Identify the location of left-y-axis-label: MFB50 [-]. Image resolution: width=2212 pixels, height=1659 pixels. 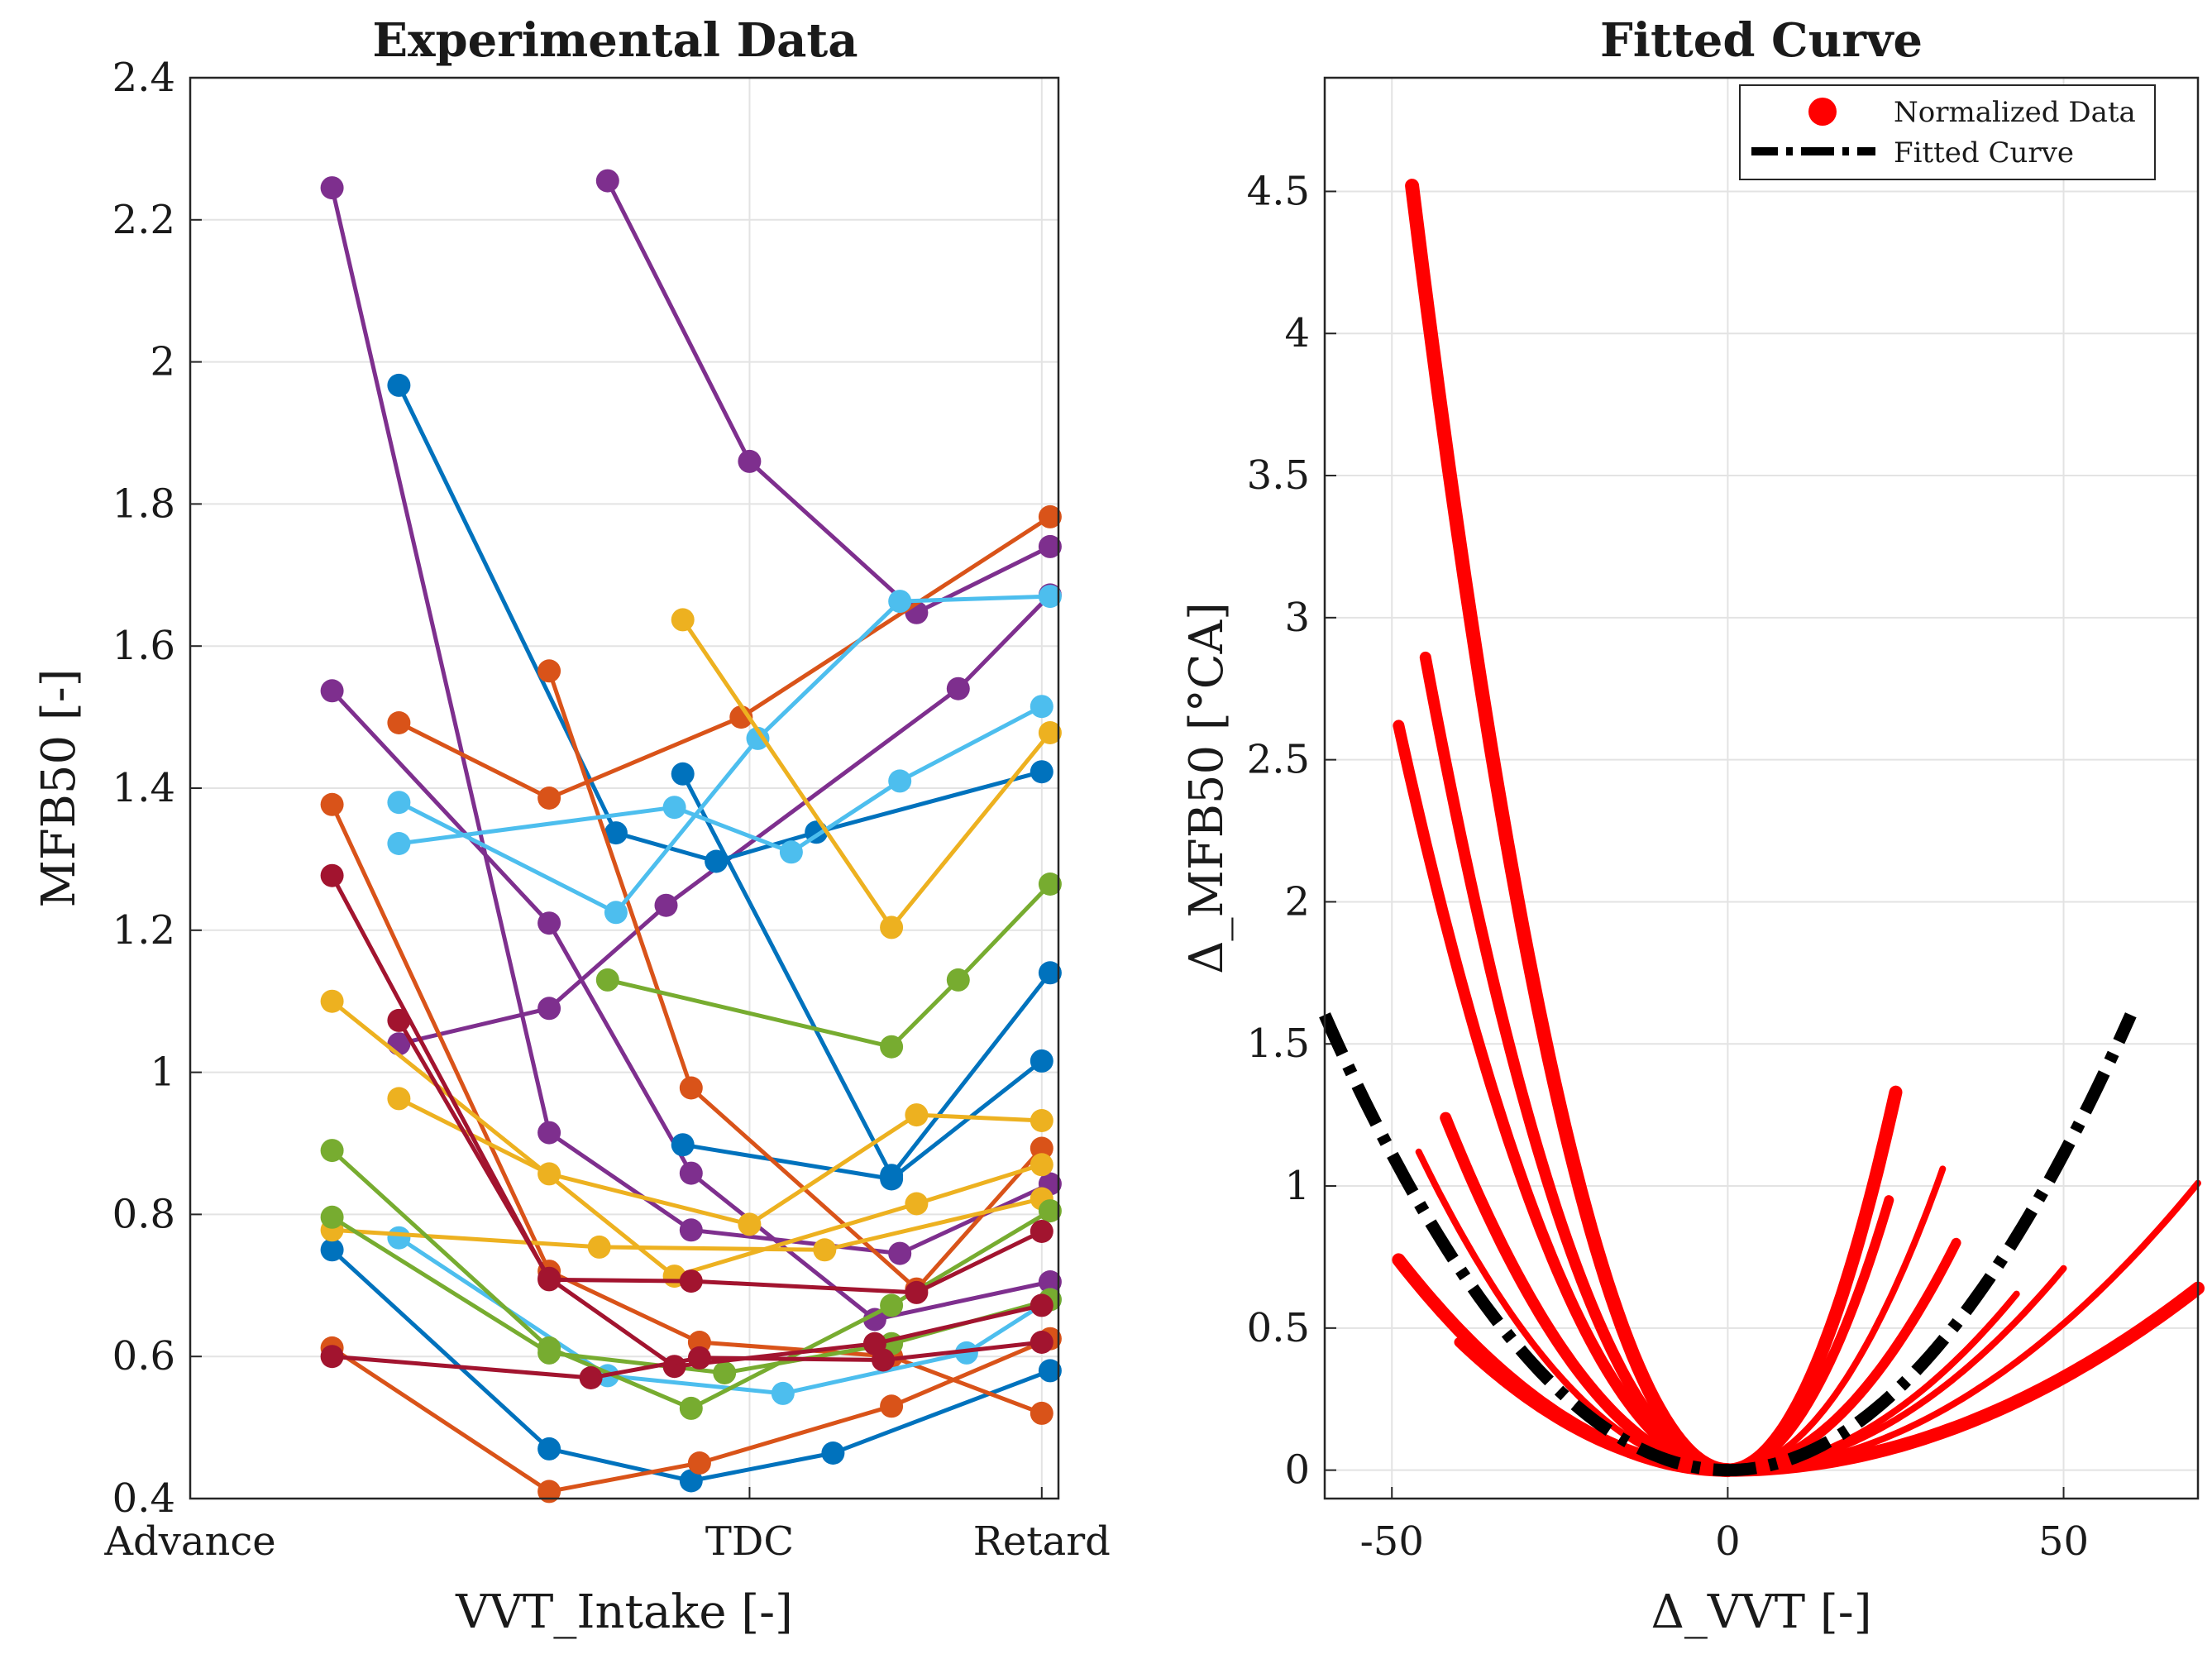
(59, 787).